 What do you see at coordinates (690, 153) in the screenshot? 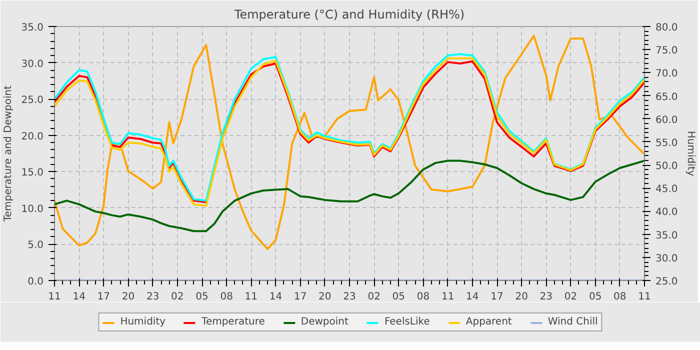
I see `y2-axis-title: Humidity` at bounding box center [690, 153].